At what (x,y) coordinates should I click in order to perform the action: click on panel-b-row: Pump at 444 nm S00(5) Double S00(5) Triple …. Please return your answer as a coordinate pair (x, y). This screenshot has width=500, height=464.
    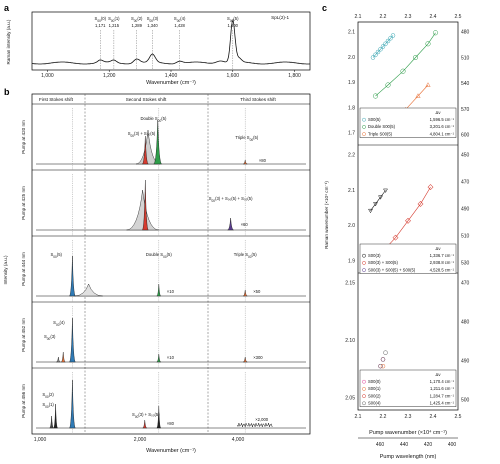
    Looking at the image, I should click on (165, 268).